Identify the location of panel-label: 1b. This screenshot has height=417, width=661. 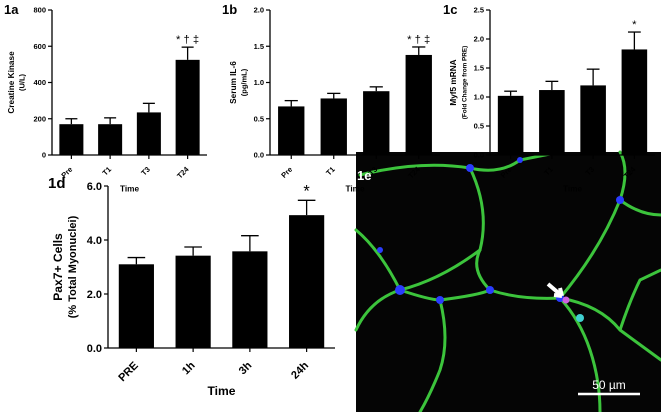
(229, 9).